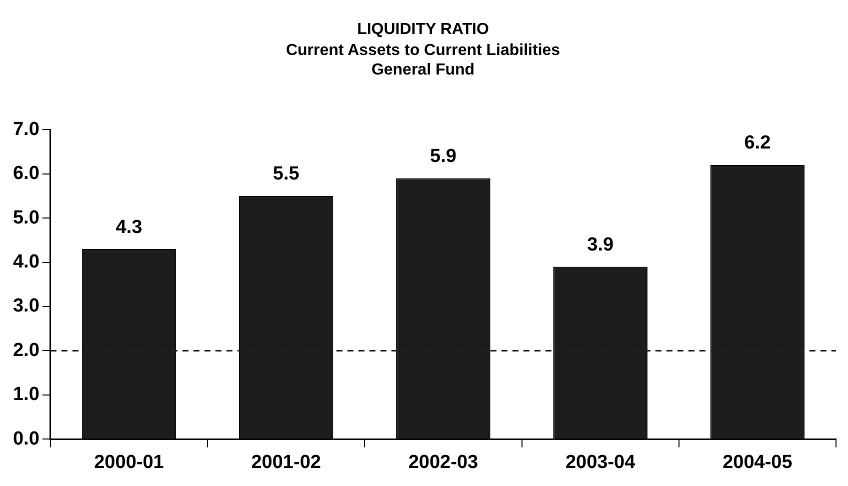  Describe the element at coordinates (26, 173) in the screenshot. I see `y-tick-label: 6.0` at that location.